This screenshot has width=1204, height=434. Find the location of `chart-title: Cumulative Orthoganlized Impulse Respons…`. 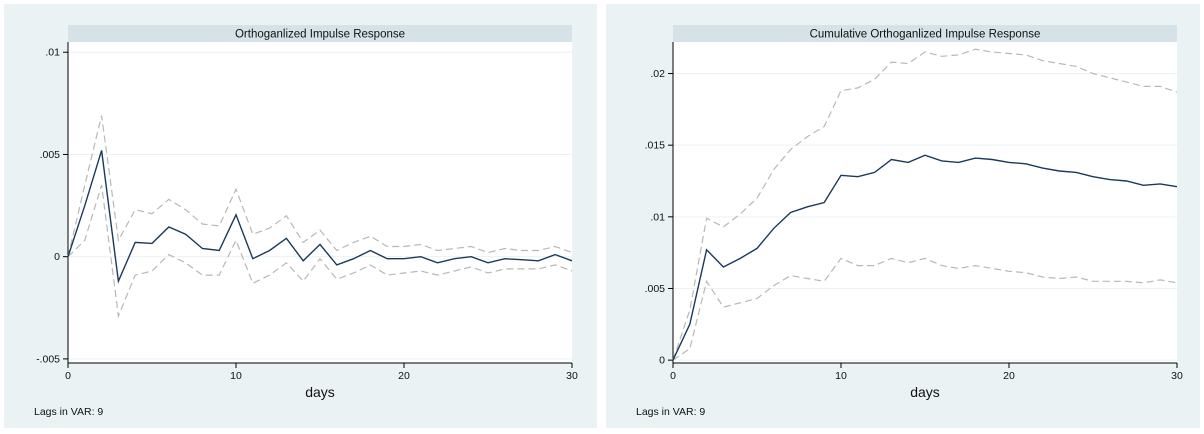

chart-title: Cumulative Orthoganlized Impulse Respons… is located at coordinates (925, 35).